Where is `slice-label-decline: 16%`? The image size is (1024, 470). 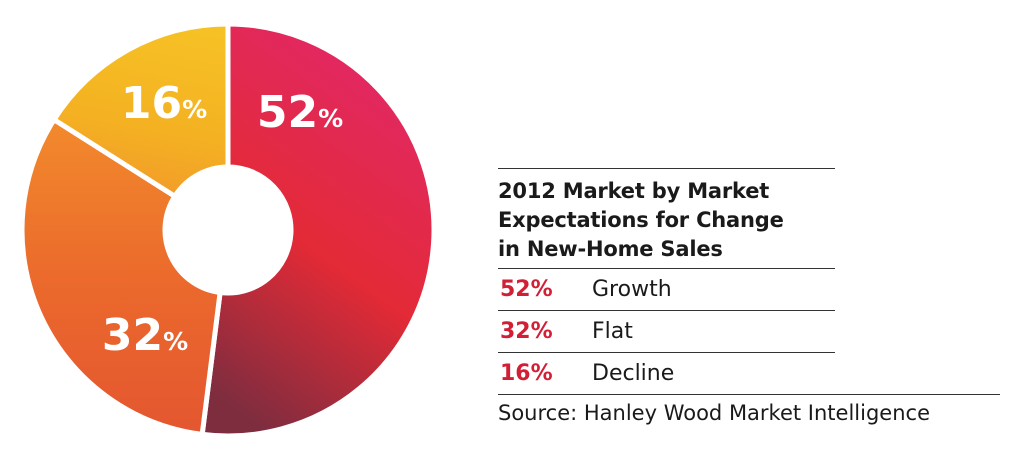
slice-label-decline: 16% is located at coordinates (164, 103).